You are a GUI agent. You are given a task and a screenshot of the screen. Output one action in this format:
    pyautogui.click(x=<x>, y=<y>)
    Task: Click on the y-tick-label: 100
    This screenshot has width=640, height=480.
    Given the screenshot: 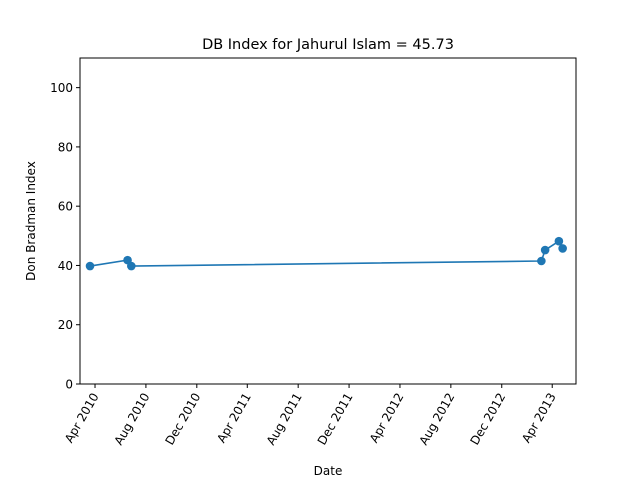 What is the action you would take?
    pyautogui.click(x=61, y=88)
    